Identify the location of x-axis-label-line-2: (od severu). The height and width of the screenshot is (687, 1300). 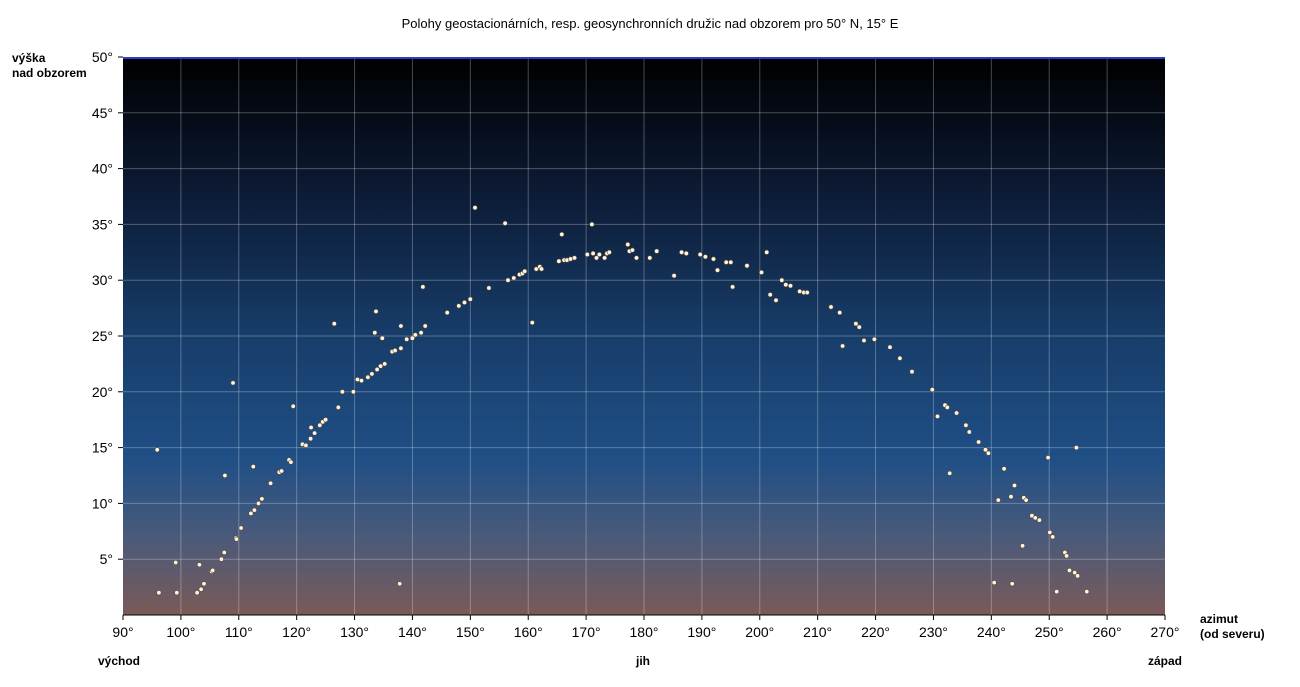
(1232, 634).